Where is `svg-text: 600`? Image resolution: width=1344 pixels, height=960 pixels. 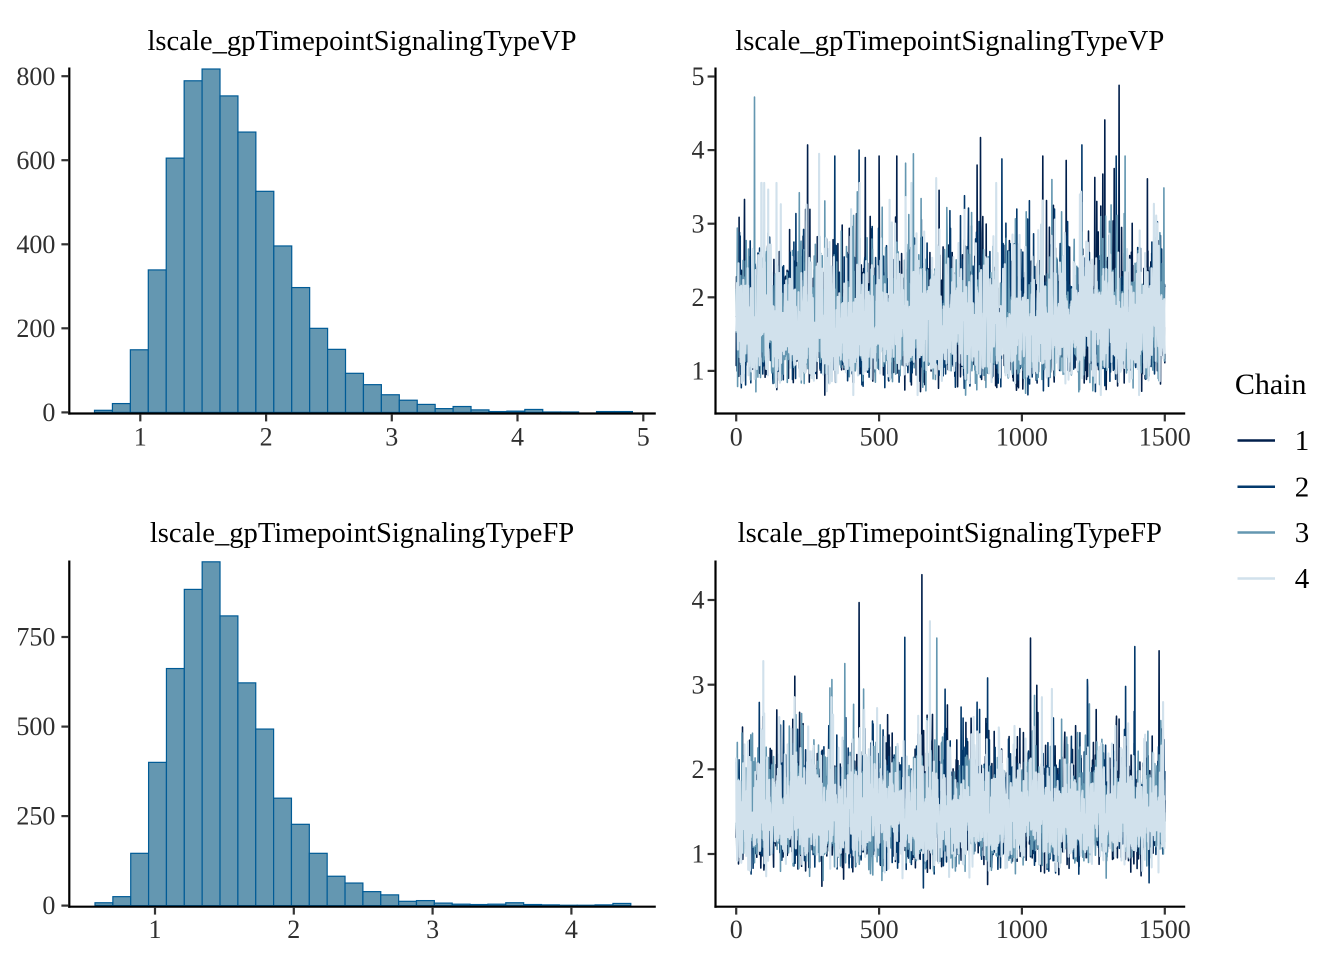
svg-text: 600 is located at coordinates (35, 160).